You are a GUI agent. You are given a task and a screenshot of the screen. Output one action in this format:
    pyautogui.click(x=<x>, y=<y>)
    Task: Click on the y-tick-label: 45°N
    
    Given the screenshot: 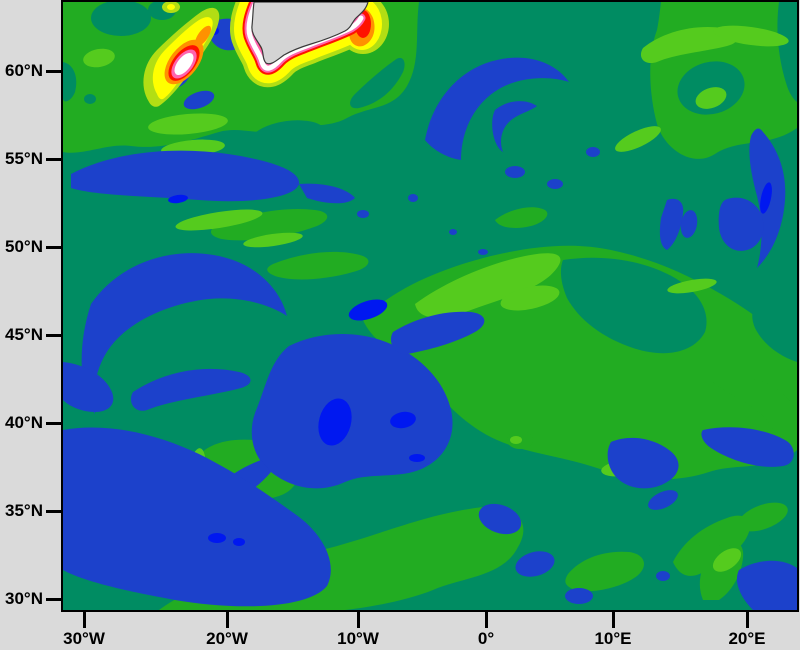 What is the action you would take?
    pyautogui.click(x=24, y=334)
    